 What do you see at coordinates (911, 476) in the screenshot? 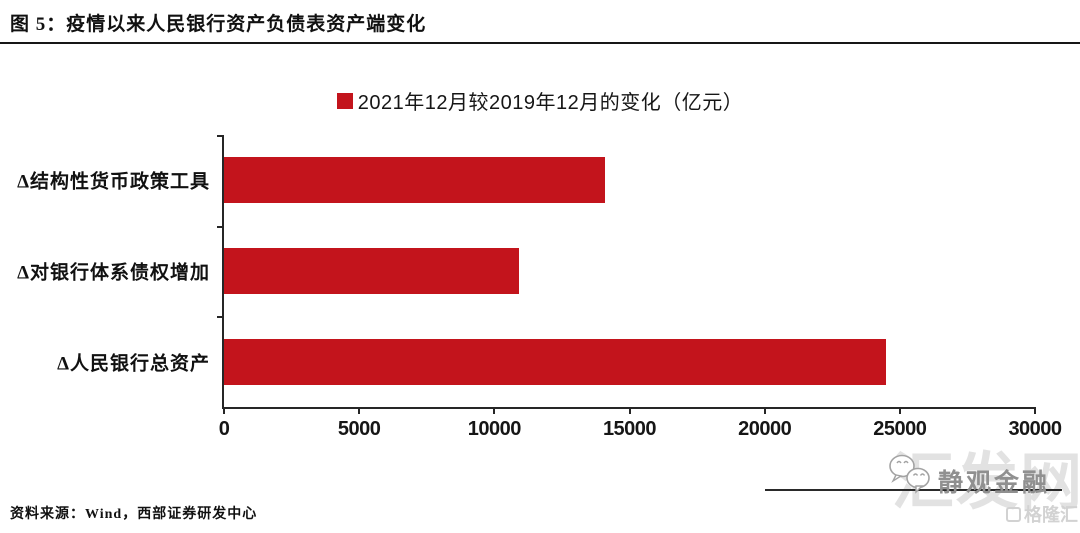
I see `wechat-icon` at bounding box center [911, 476].